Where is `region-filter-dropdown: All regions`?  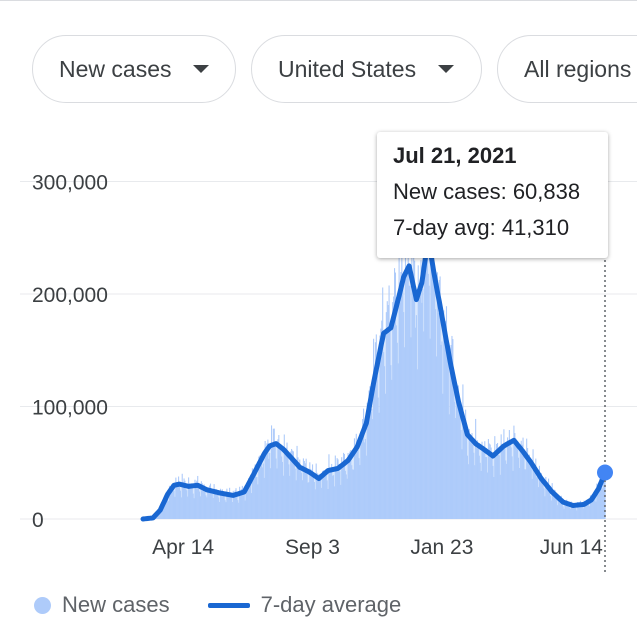
region-filter-dropdown: All regions is located at coordinates (567, 69).